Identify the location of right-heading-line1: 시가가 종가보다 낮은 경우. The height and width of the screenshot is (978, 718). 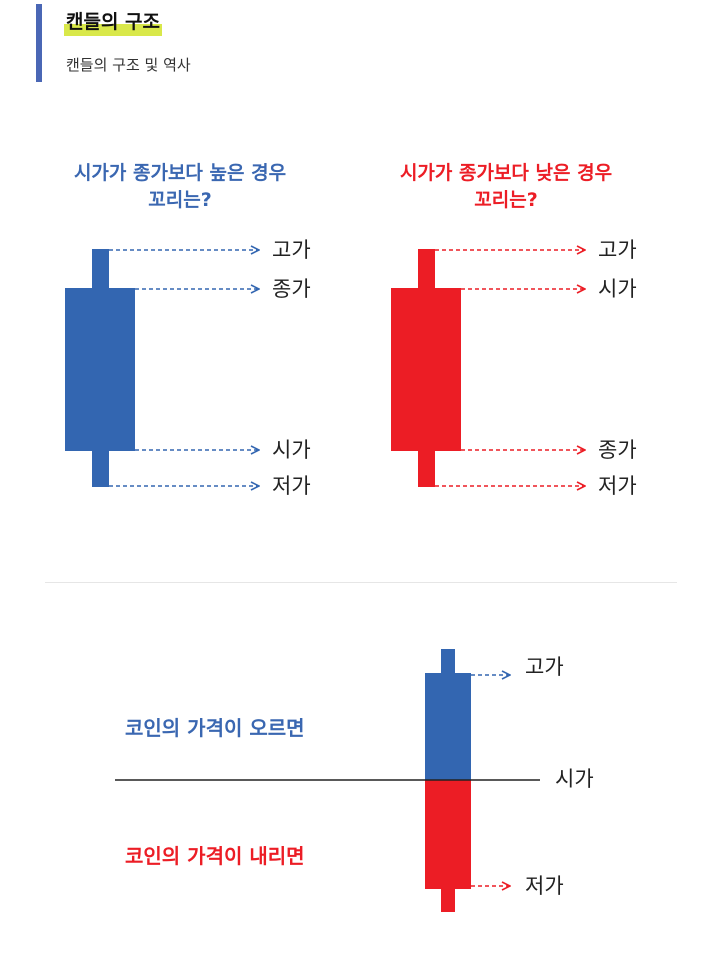
(506, 173).